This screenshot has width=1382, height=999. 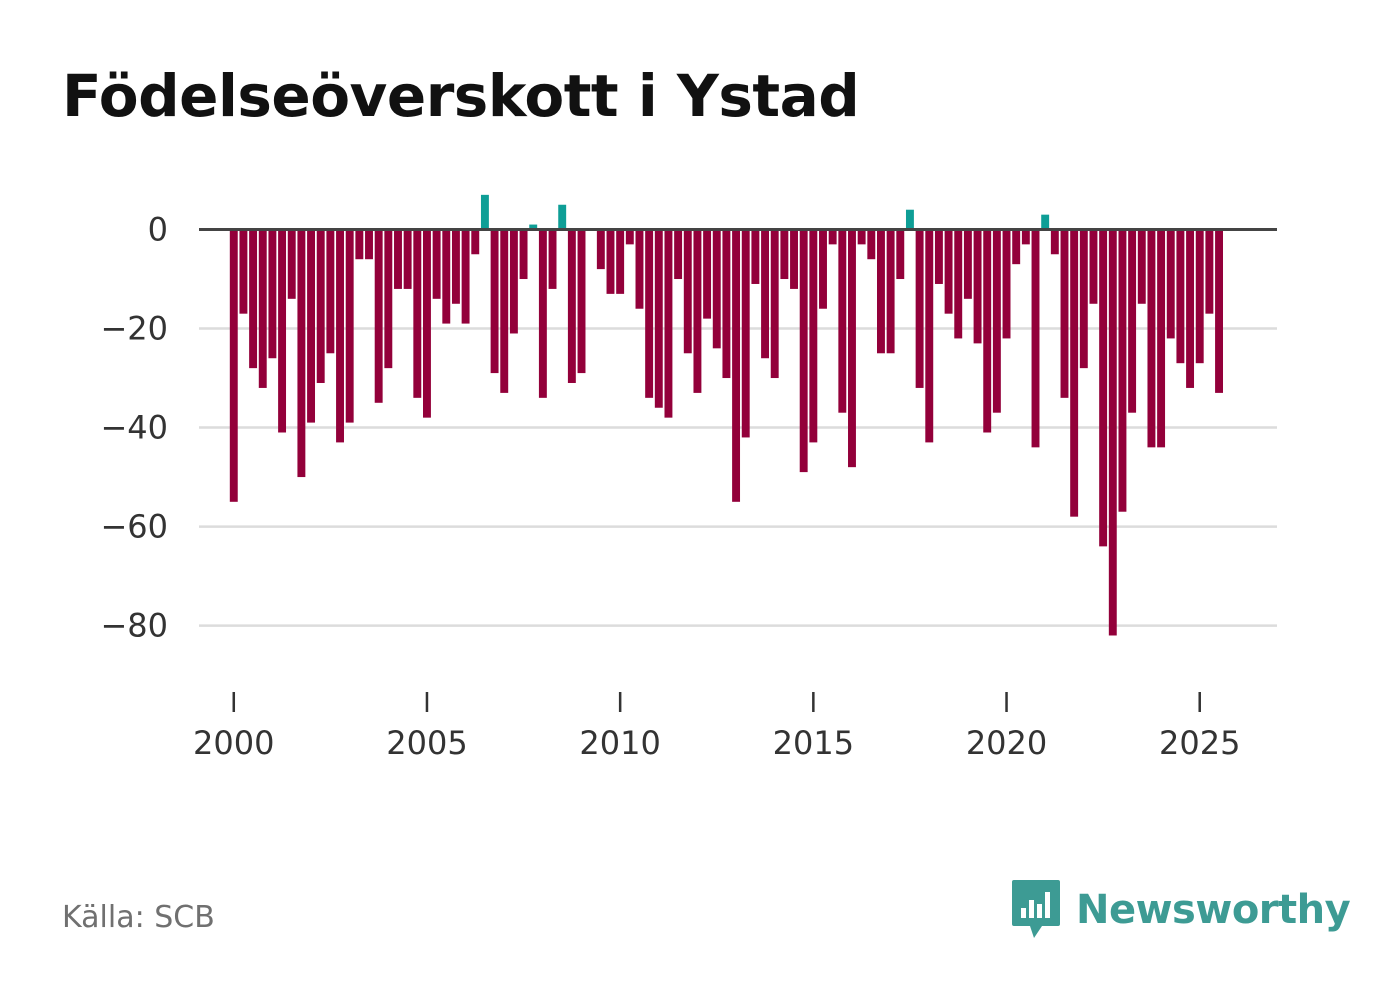 I want to click on x-tick-label: 2005, so click(x=426, y=743).